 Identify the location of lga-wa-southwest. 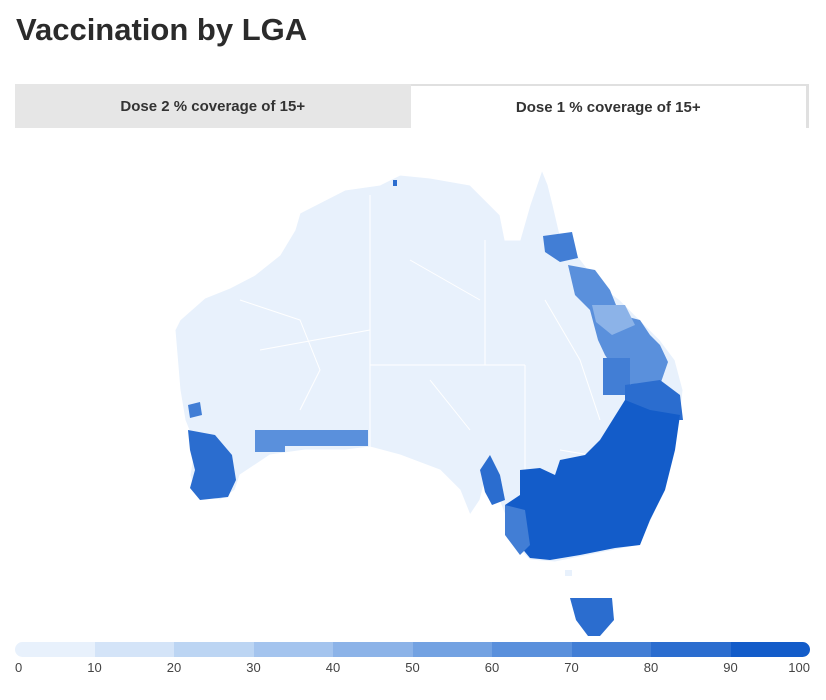
(212, 465).